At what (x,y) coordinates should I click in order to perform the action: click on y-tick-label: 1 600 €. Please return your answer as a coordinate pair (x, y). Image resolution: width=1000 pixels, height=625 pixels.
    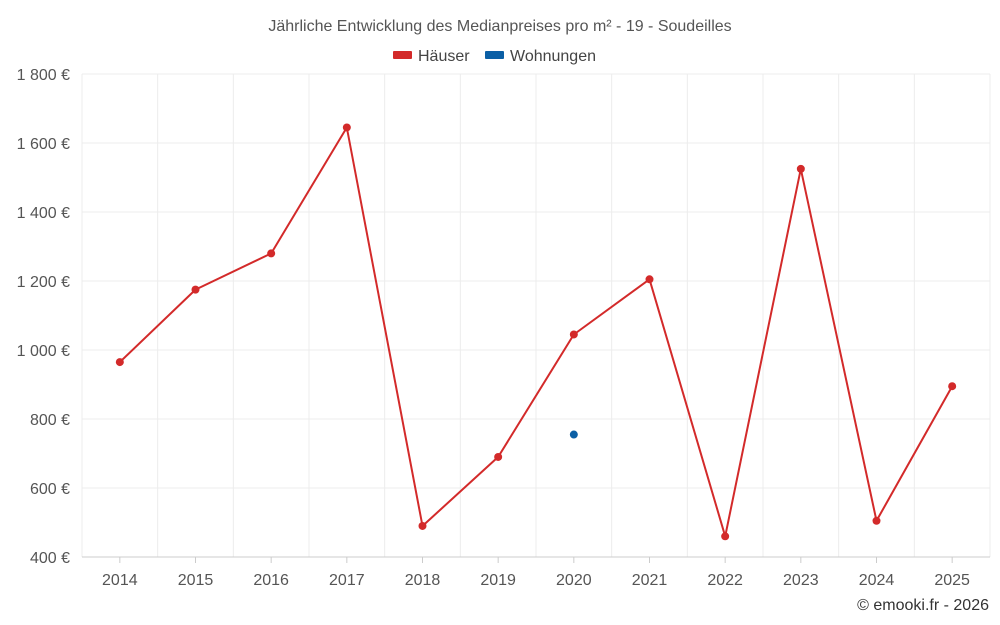
    Looking at the image, I should click on (43, 144).